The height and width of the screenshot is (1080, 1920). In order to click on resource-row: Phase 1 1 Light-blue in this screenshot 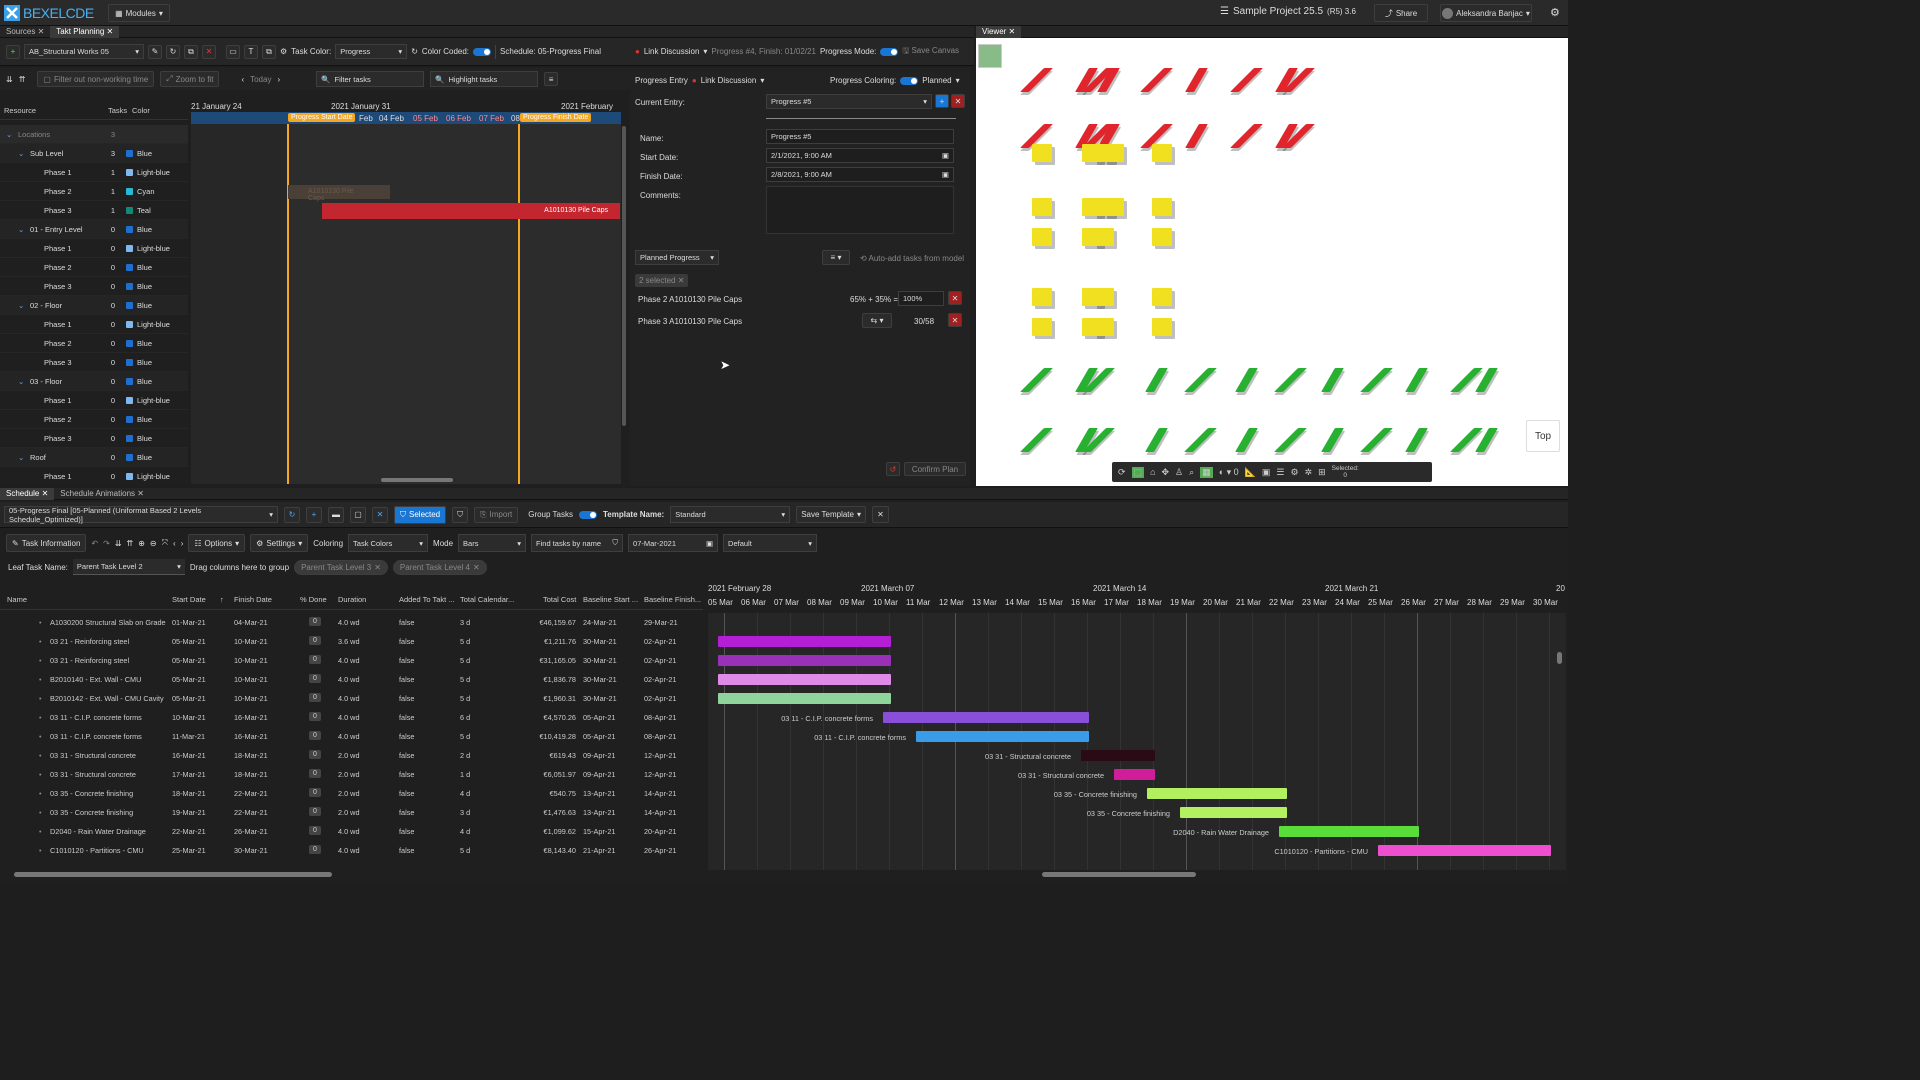, I will do `click(94, 172)`.